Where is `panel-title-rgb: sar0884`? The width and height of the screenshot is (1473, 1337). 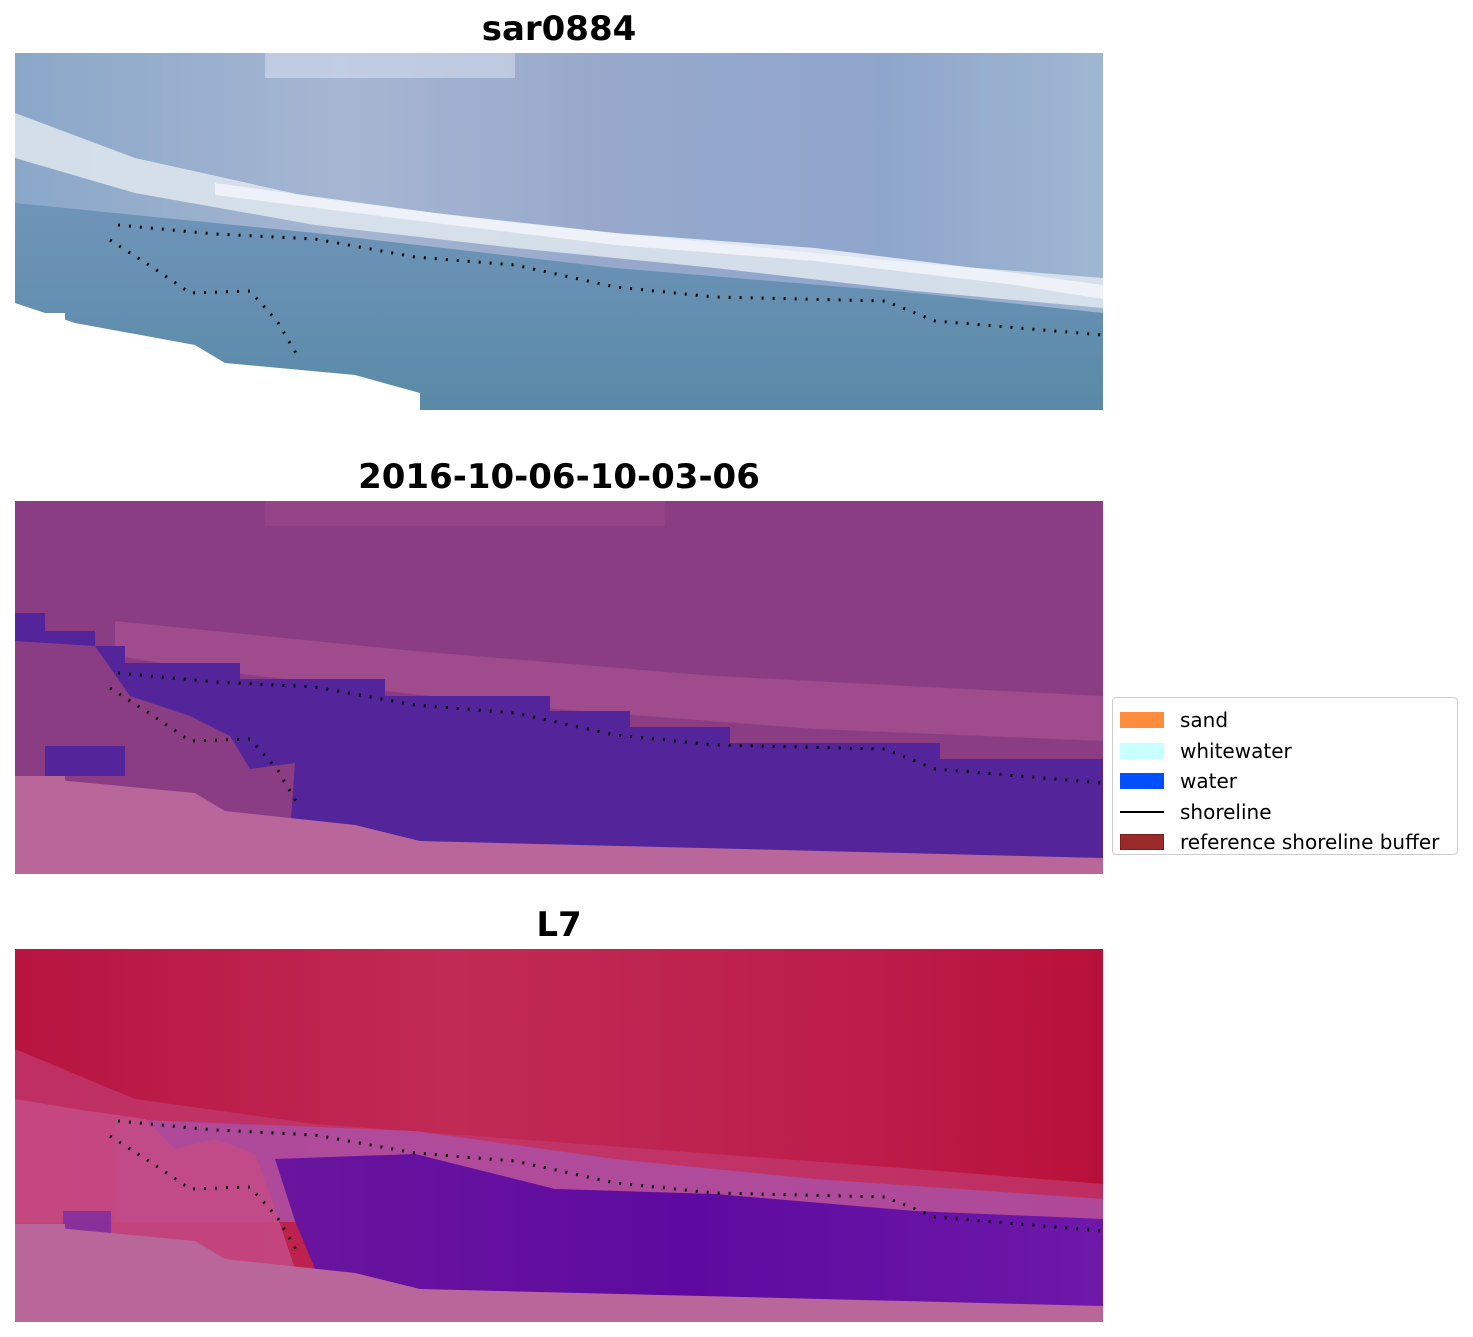
panel-title-rgb: sar0884 is located at coordinates (559, 29).